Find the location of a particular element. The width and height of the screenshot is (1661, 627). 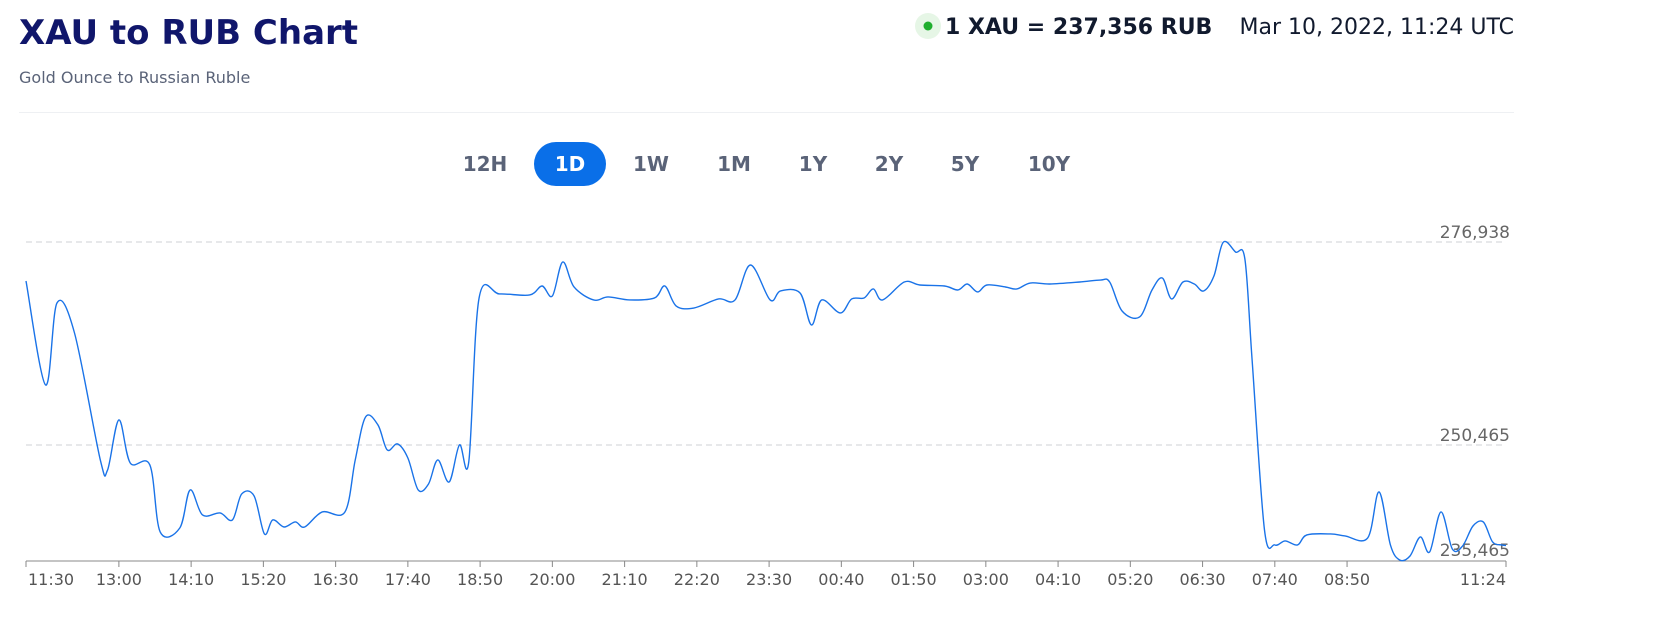

x-tick-label: 07:40 is located at coordinates (1275, 579).